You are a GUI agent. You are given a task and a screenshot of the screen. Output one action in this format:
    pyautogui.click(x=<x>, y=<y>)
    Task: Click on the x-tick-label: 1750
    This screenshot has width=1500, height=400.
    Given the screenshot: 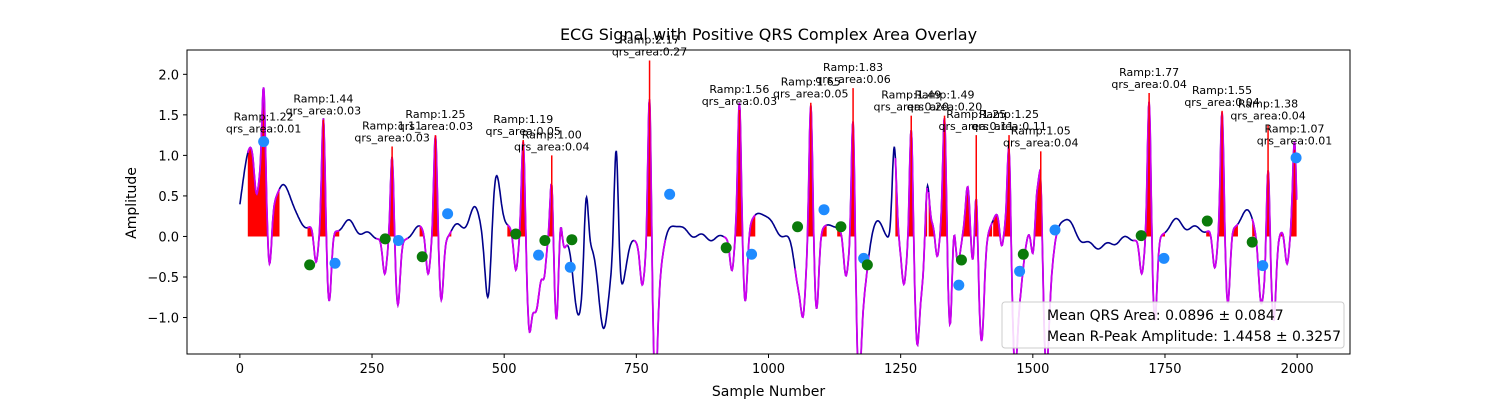 What is the action you would take?
    pyautogui.click(x=1164, y=369)
    